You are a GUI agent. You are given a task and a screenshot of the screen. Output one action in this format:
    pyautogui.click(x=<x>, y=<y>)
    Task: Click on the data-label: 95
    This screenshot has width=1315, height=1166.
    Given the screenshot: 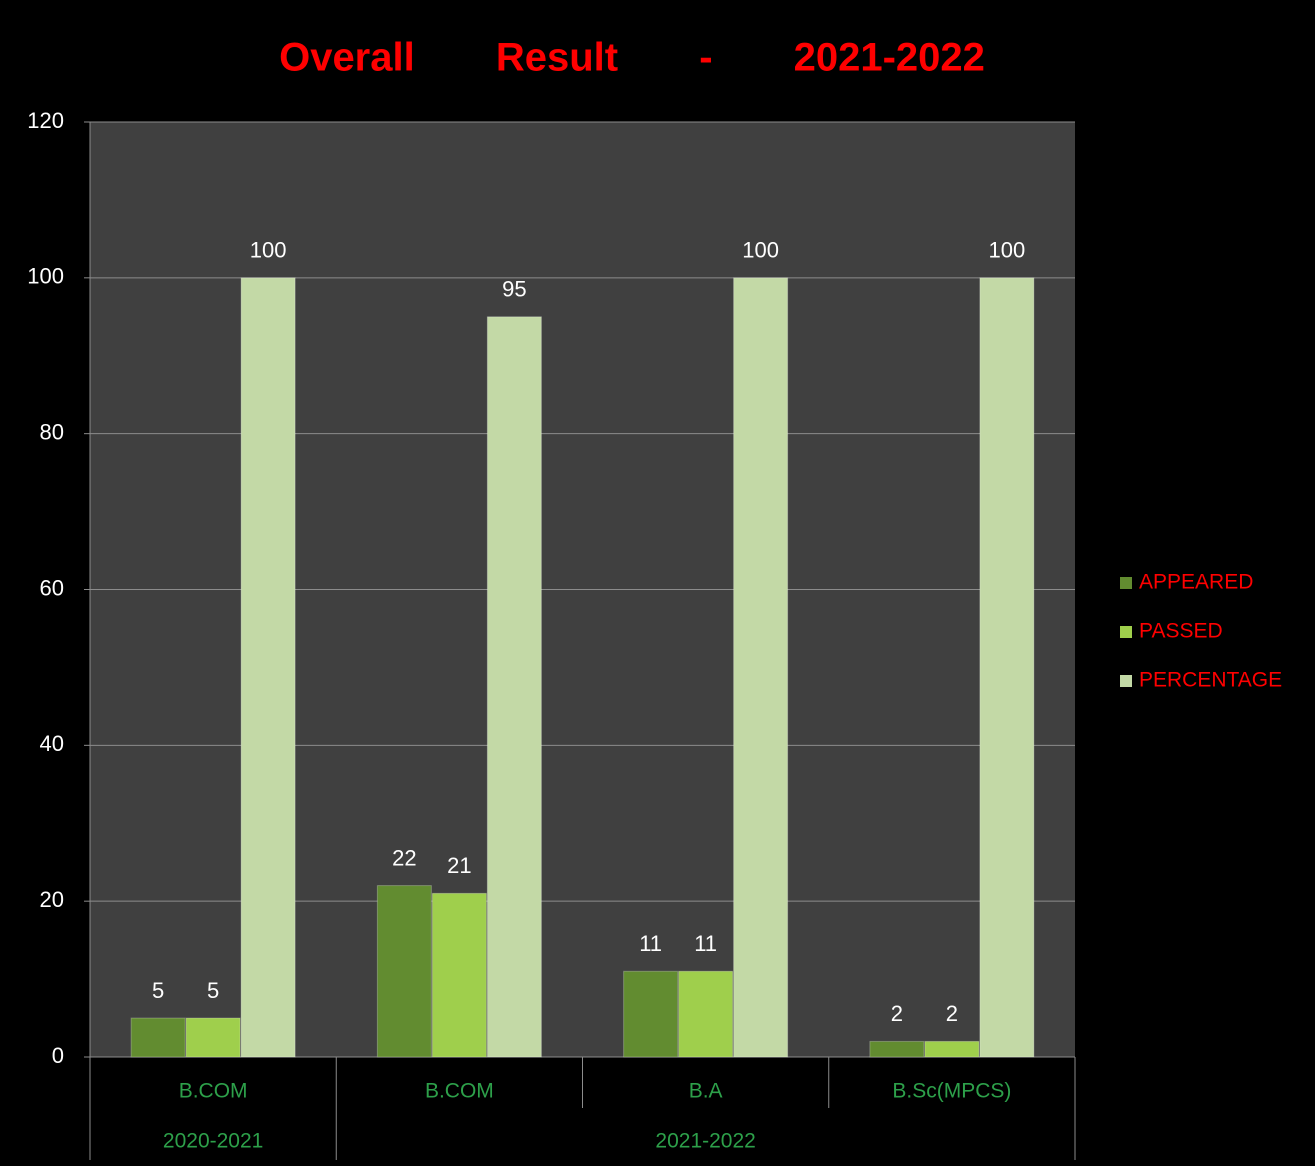 What is the action you would take?
    pyautogui.click(x=514, y=289)
    